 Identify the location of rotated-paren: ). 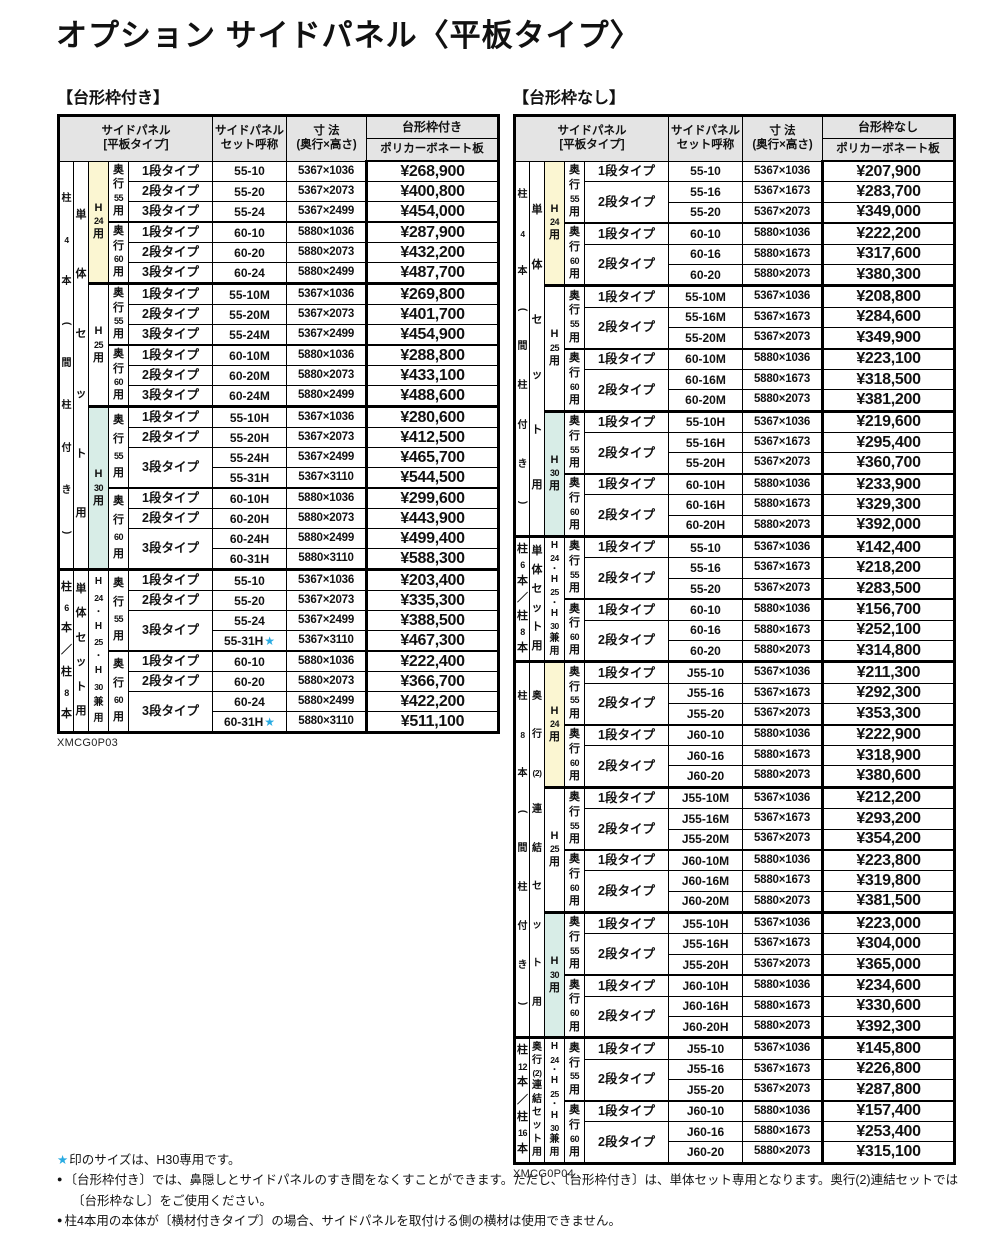
(522, 502).